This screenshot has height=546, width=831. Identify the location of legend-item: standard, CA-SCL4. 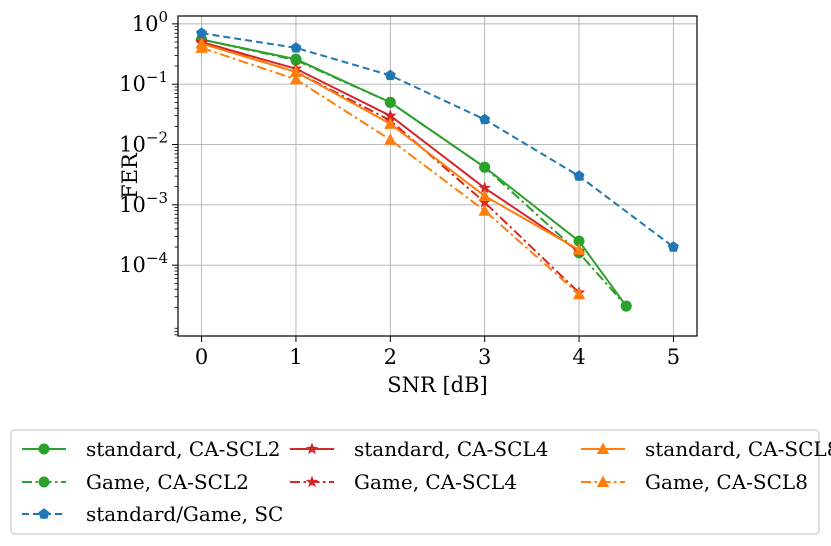
(419, 449).